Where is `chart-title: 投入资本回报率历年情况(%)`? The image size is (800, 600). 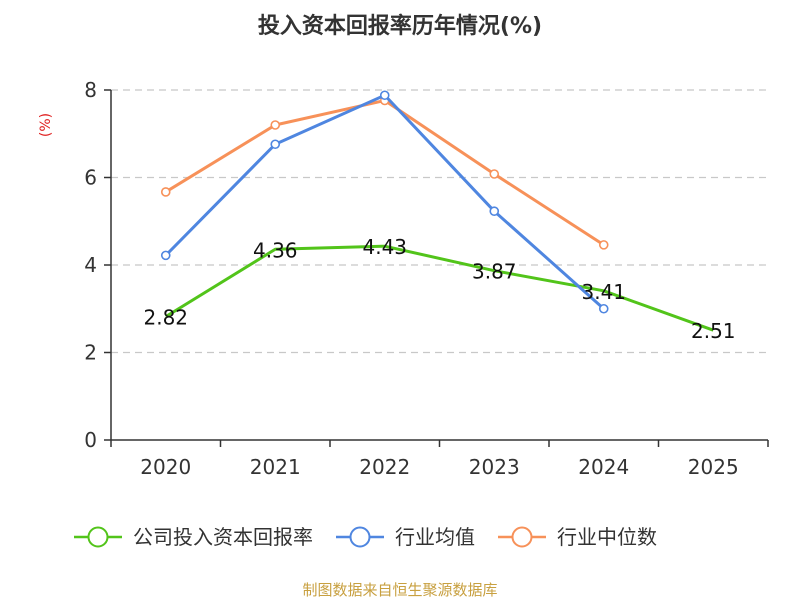
chart-title: 投入资本回报率历年情况(%) is located at coordinates (400, 26).